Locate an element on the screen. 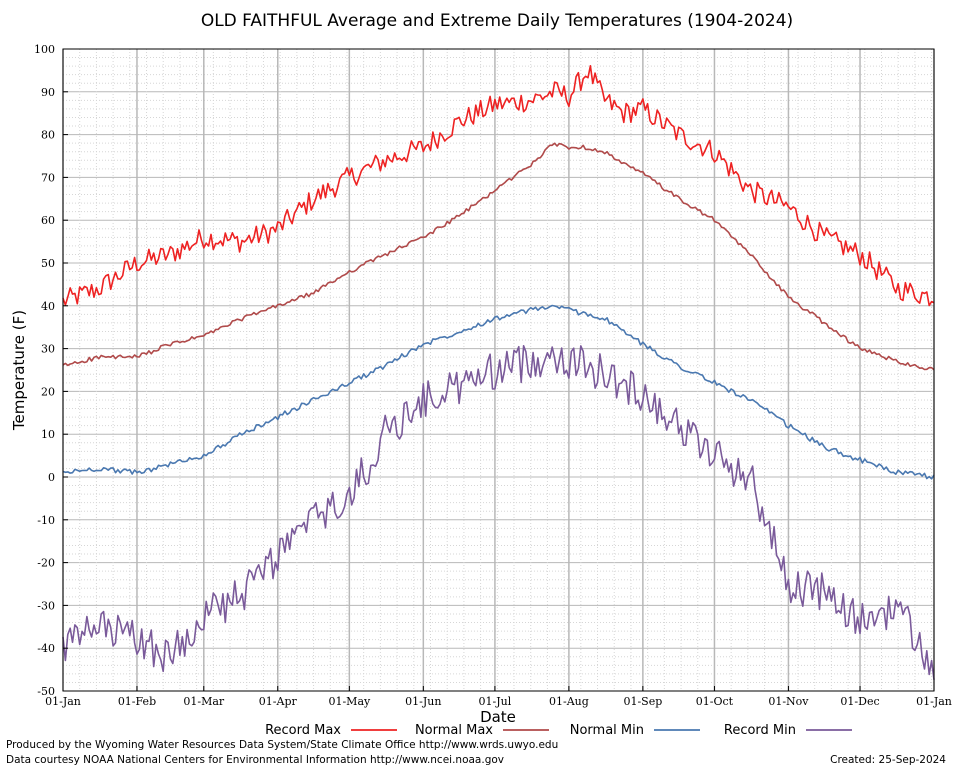  y-tick-label: 80 is located at coordinates (48, 135).